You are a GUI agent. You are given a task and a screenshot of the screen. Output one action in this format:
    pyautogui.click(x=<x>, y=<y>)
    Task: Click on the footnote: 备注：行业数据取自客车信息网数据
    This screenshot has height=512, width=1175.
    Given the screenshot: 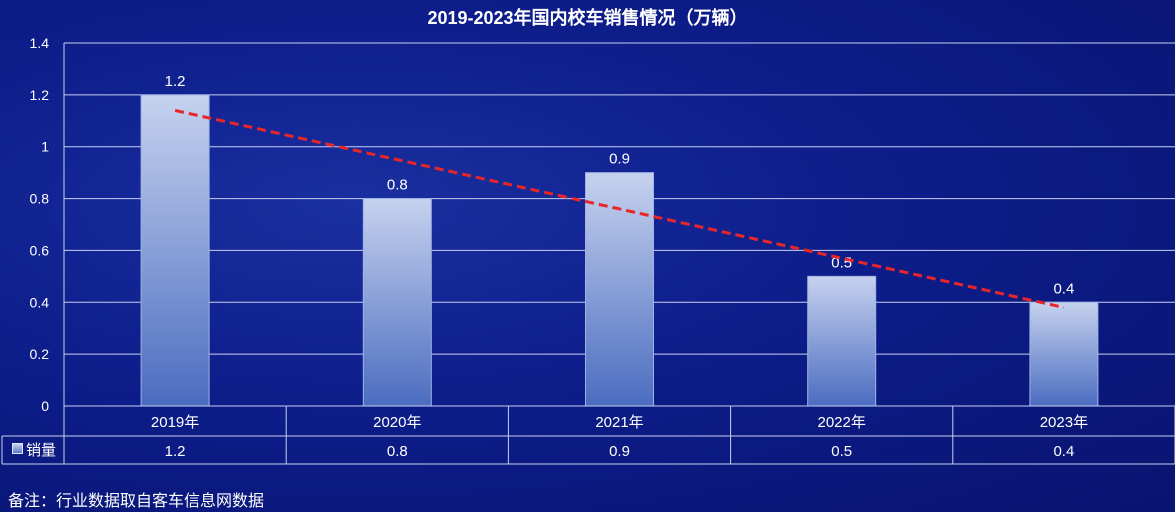 What is the action you would take?
    pyautogui.click(x=136, y=501)
    